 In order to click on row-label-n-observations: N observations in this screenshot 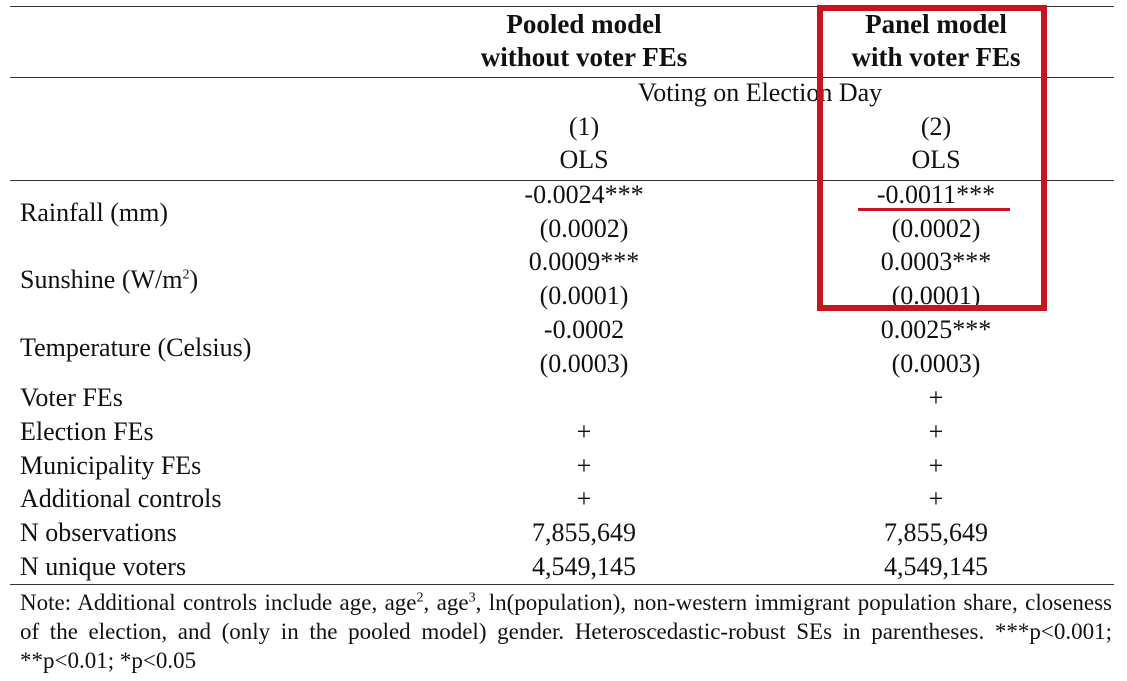, I will do `click(98, 532)`.